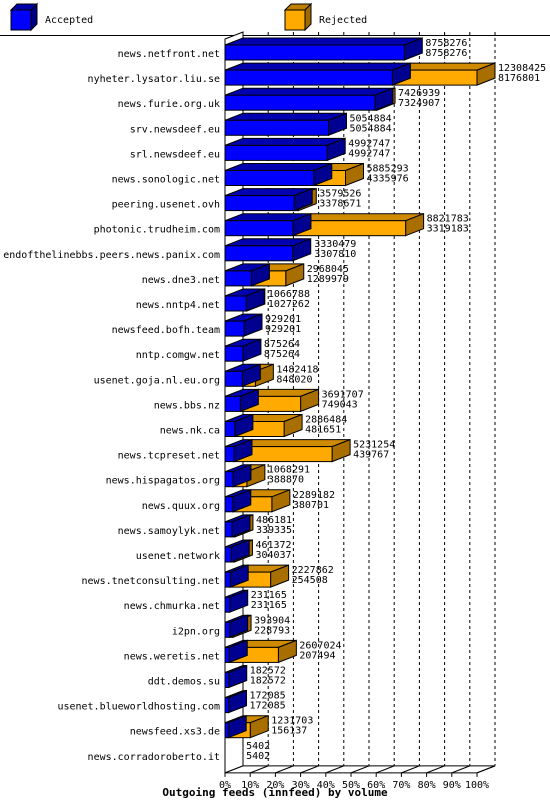  What do you see at coordinates (175, 129) in the screenshot?
I see `category-label: srv.newsdeef.eu` at bounding box center [175, 129].